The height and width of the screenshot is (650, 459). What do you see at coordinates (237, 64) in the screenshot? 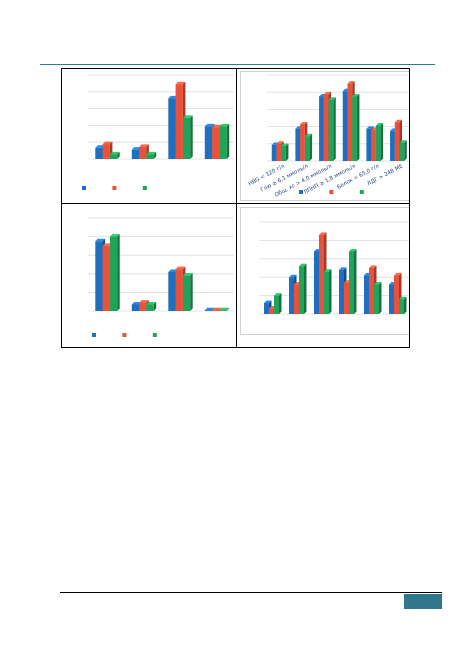
I see `header-rule` at bounding box center [237, 64].